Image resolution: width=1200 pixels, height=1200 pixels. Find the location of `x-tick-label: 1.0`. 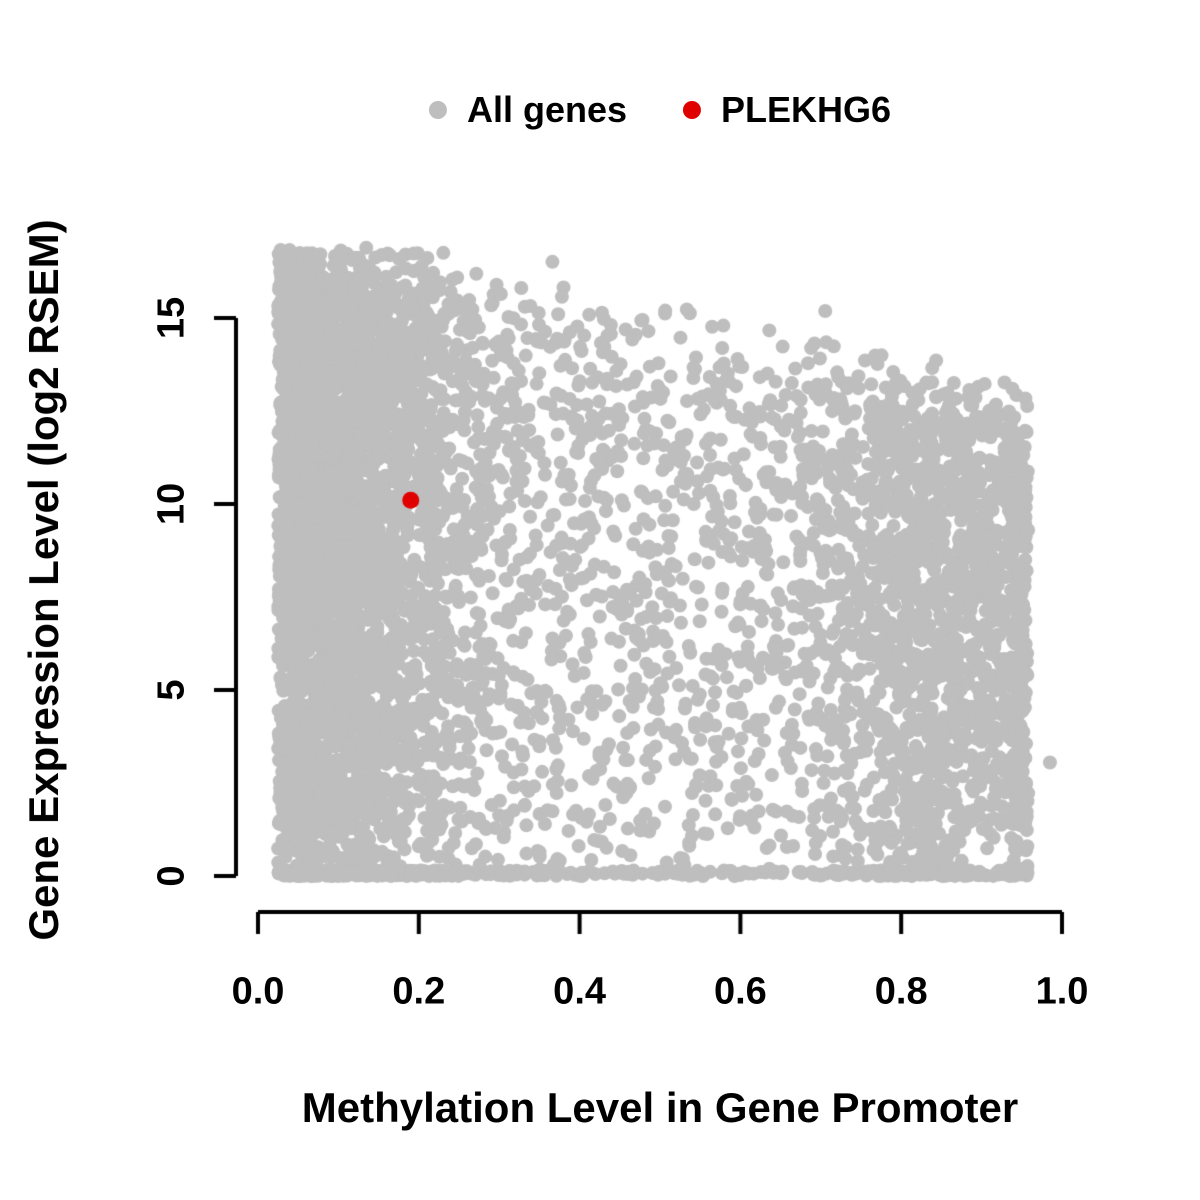

x-tick-label: 1.0 is located at coordinates (1062, 991).